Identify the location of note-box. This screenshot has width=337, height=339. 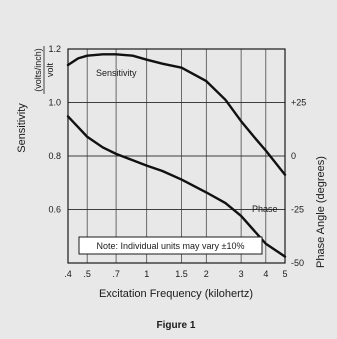
(170, 245).